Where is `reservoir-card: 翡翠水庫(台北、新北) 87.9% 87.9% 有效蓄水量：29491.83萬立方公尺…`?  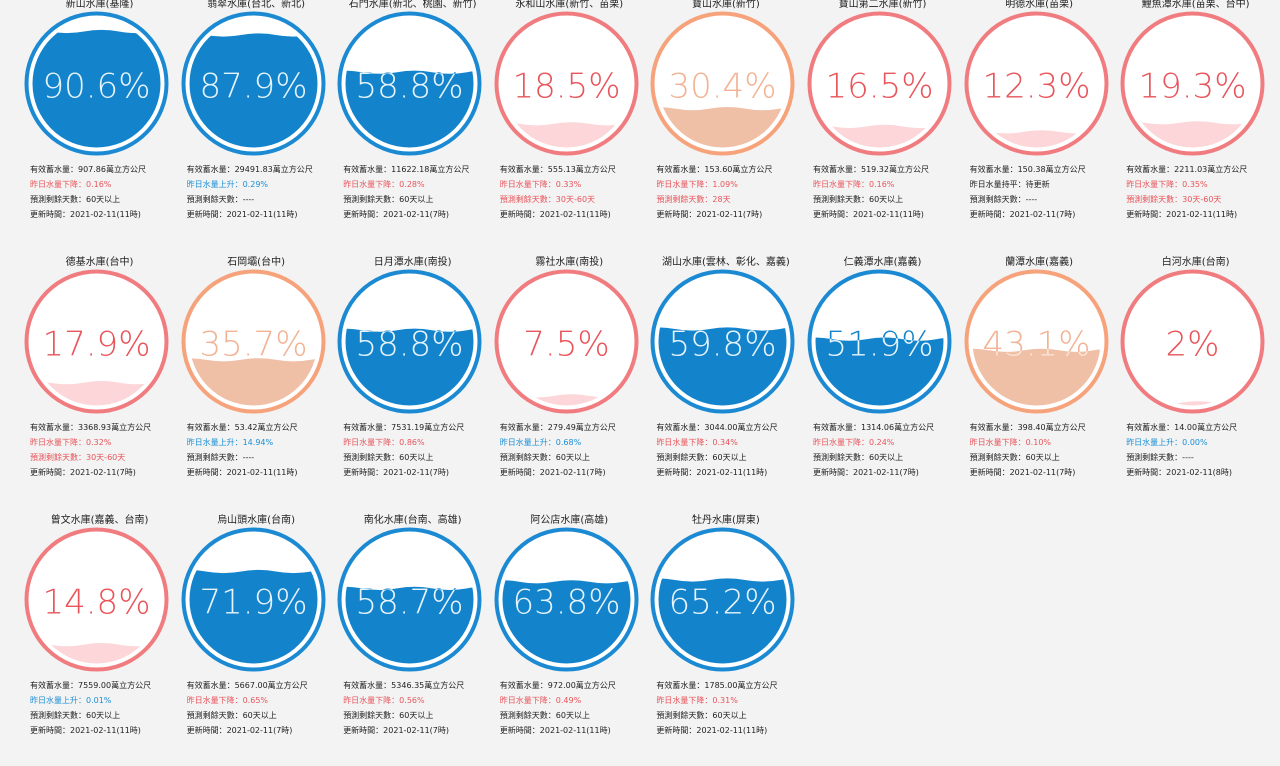 reservoir-card: 翡翠水庫(台北、新北) 87.9% 87.9% 有效蓄水量：29491.83萬立方公尺… is located at coordinates (256, 125).